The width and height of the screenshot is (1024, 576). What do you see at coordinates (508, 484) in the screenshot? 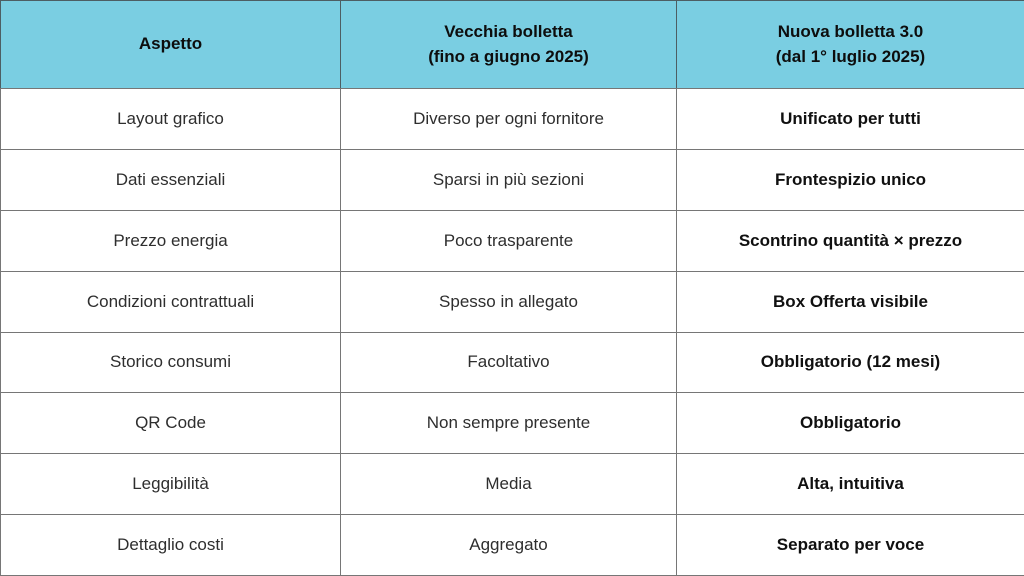
I see `old-bill-cell: Media` at bounding box center [508, 484].